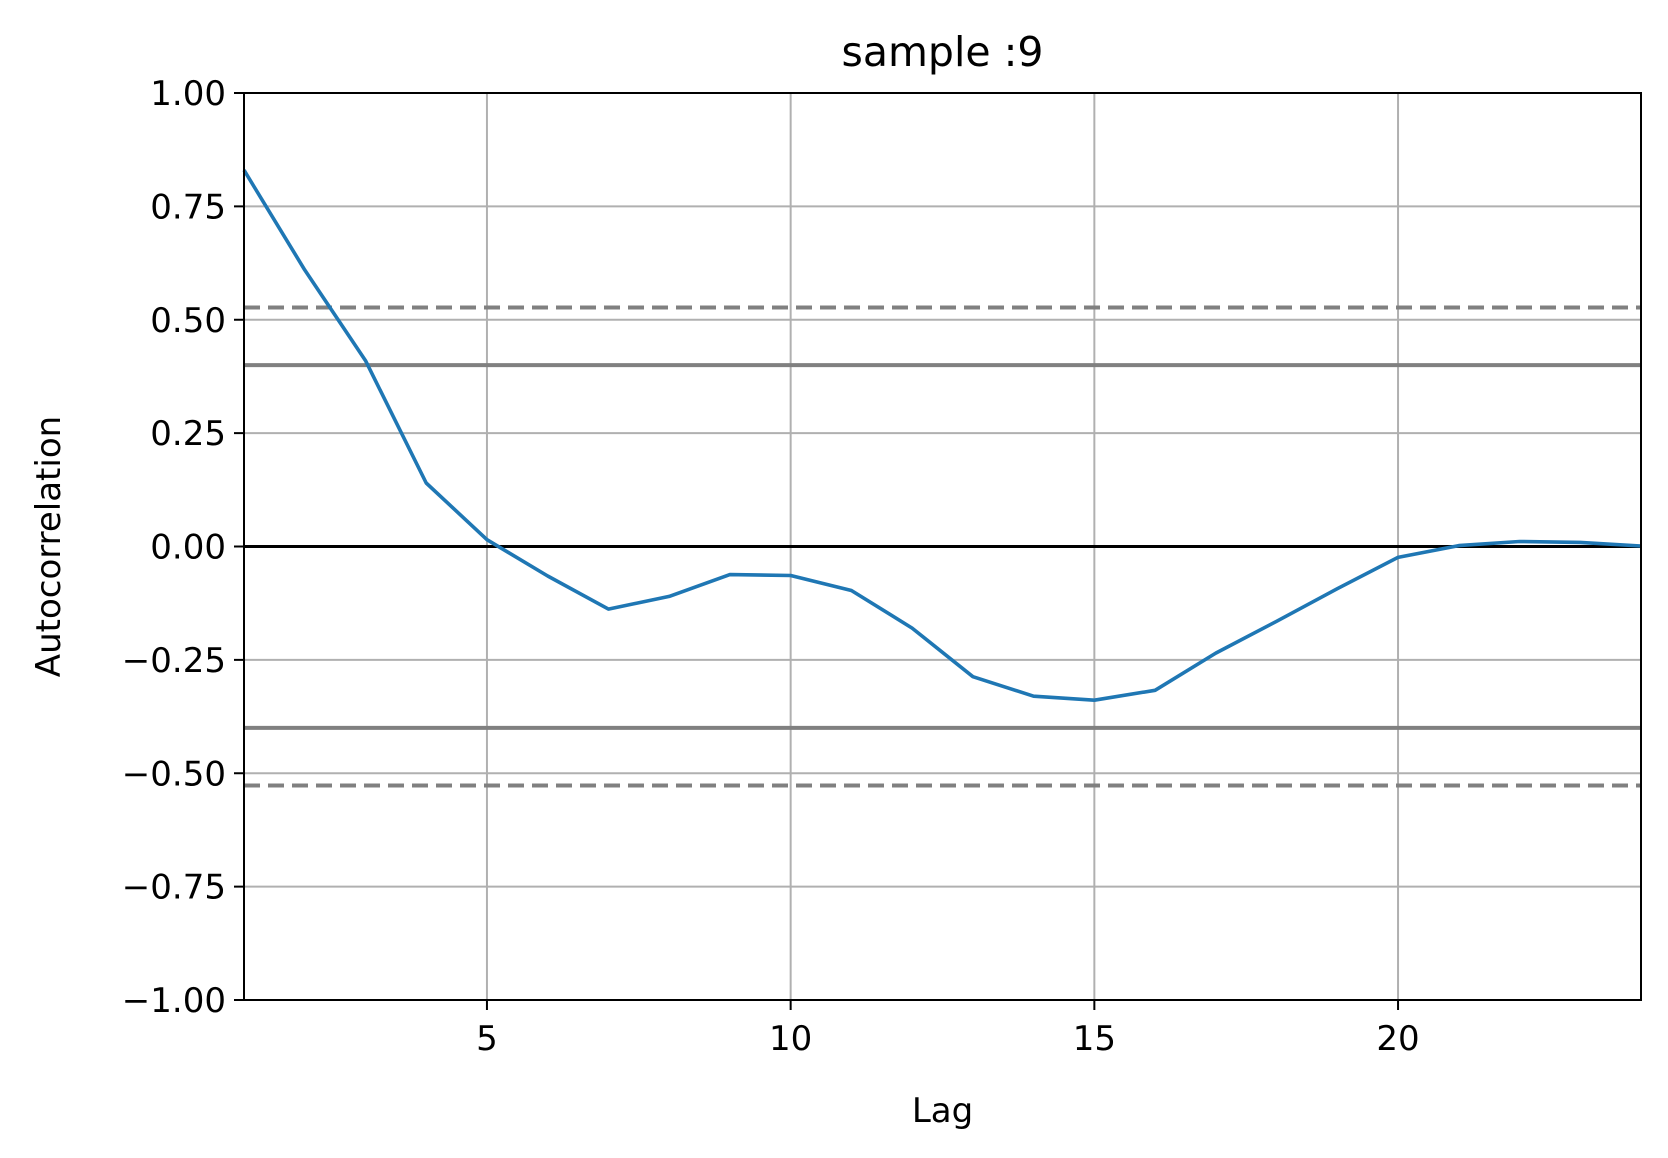 The image size is (1668, 1158). I want to click on y-tick-label: 0.00, so click(188, 548).